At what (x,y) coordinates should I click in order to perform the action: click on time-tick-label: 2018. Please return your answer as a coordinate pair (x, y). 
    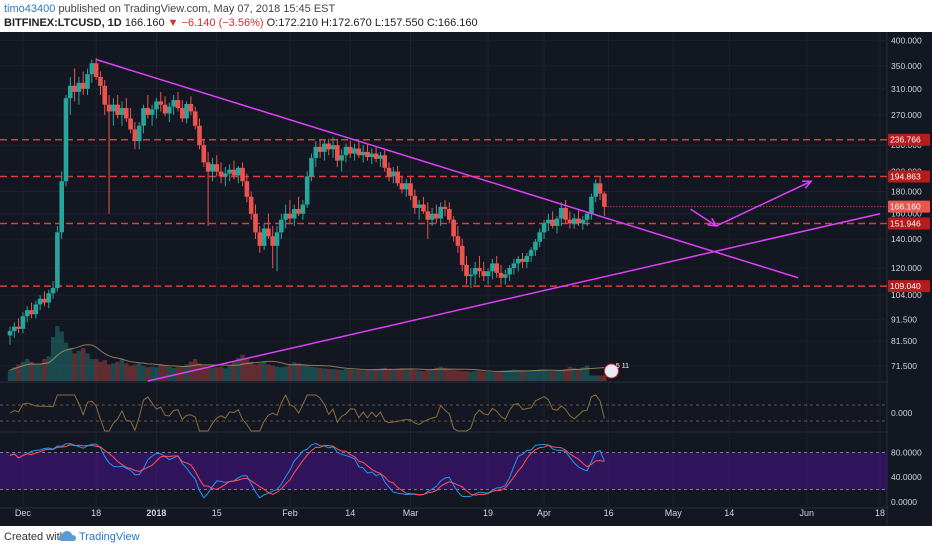
    Looking at the image, I should click on (156, 513).